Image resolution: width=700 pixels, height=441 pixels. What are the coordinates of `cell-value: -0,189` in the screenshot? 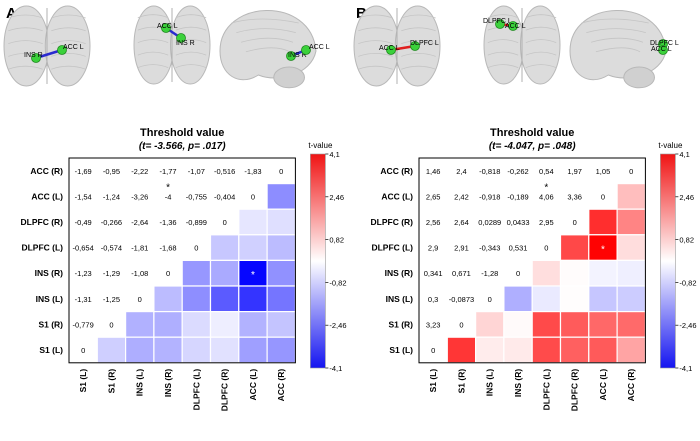 It's located at (517, 196).